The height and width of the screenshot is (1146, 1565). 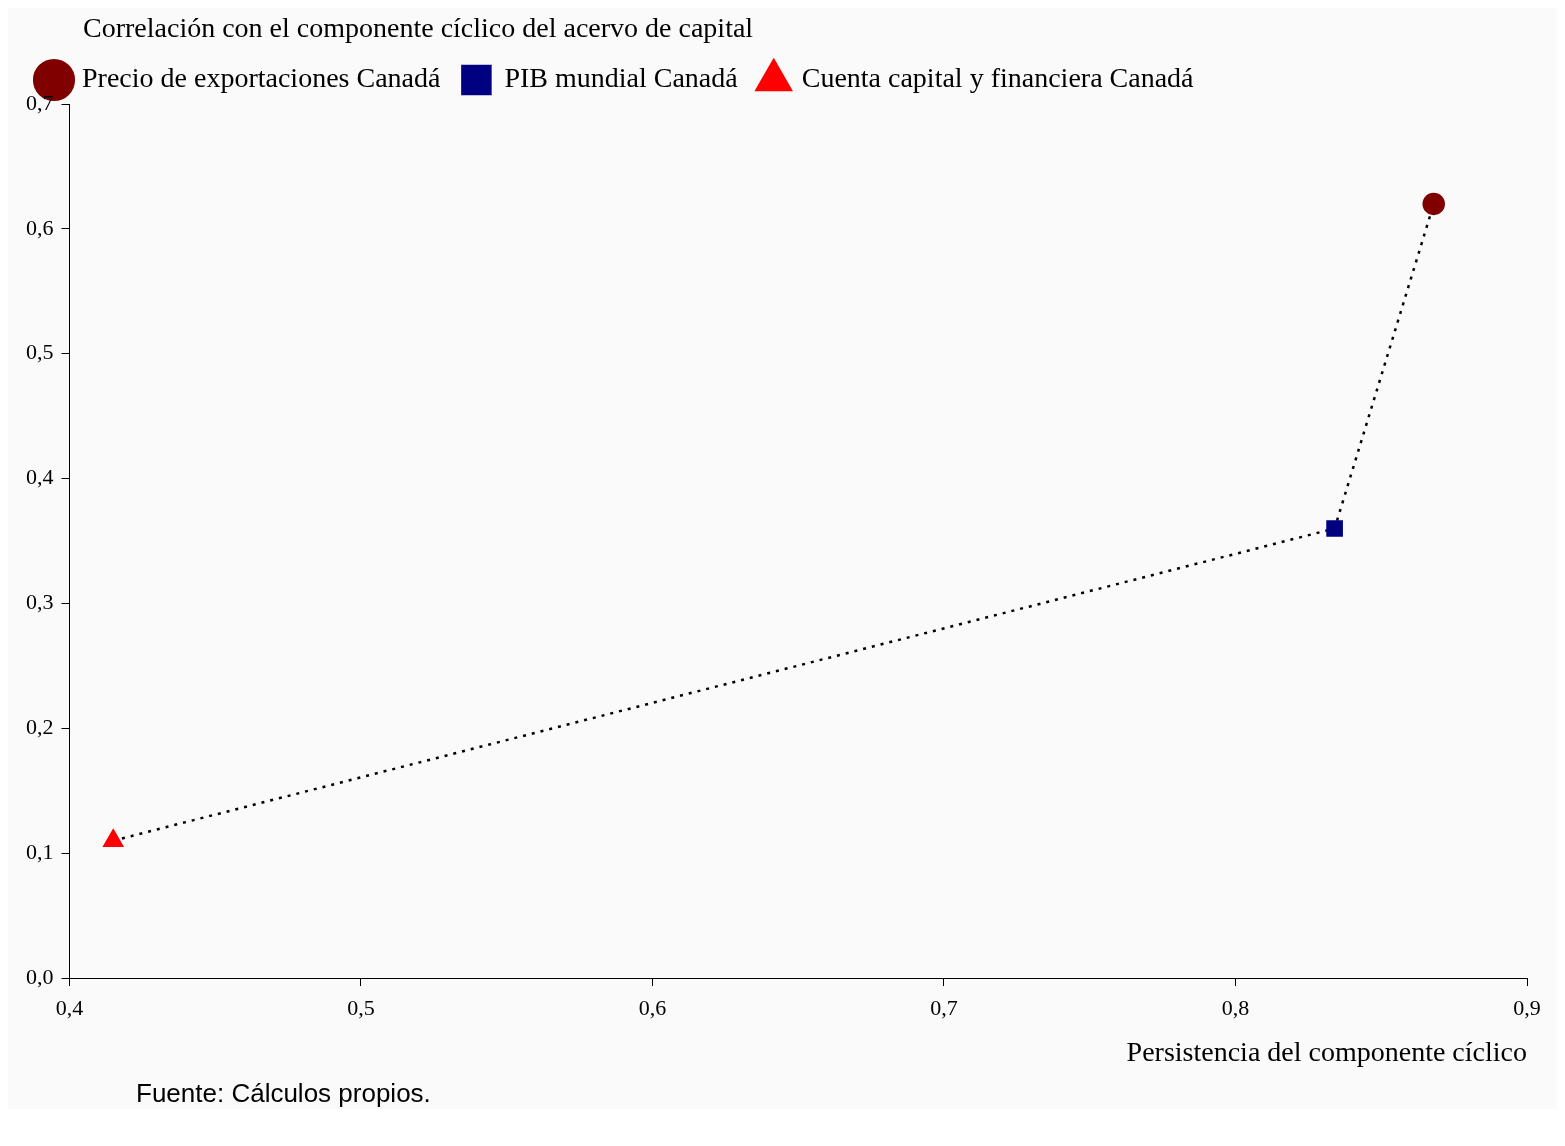 I want to click on legend-label: PIB mundial Canadá, so click(x=621, y=78).